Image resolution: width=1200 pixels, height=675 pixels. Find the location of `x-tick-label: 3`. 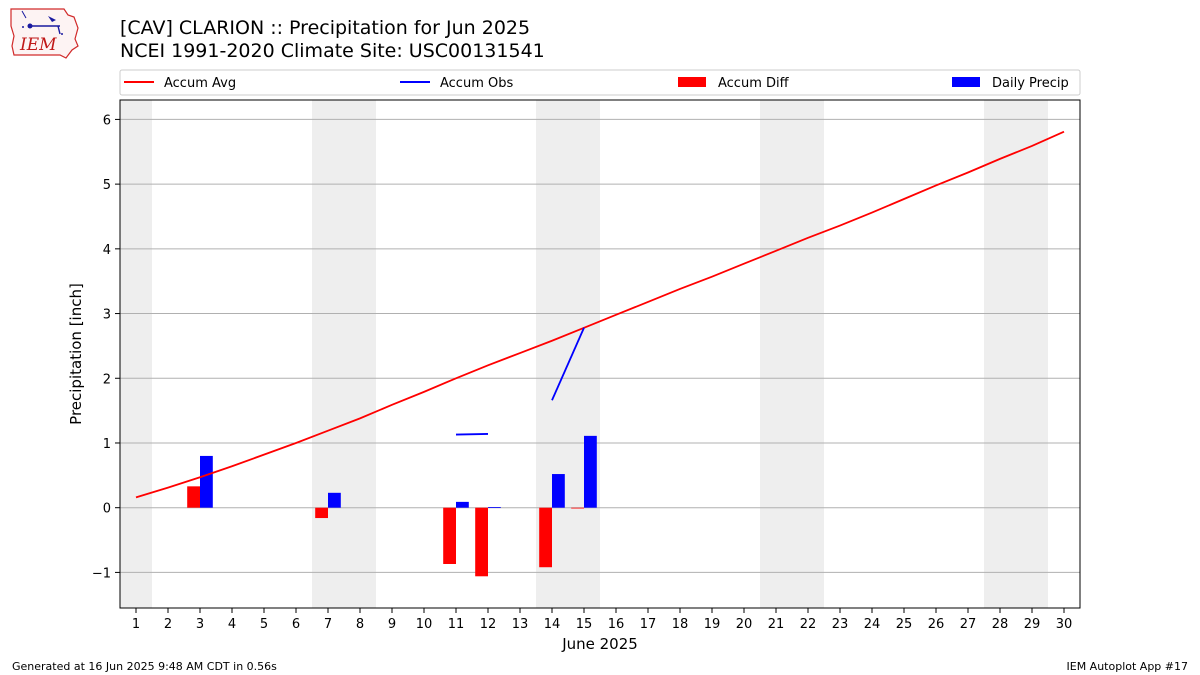

x-tick-label: 3 is located at coordinates (200, 624).